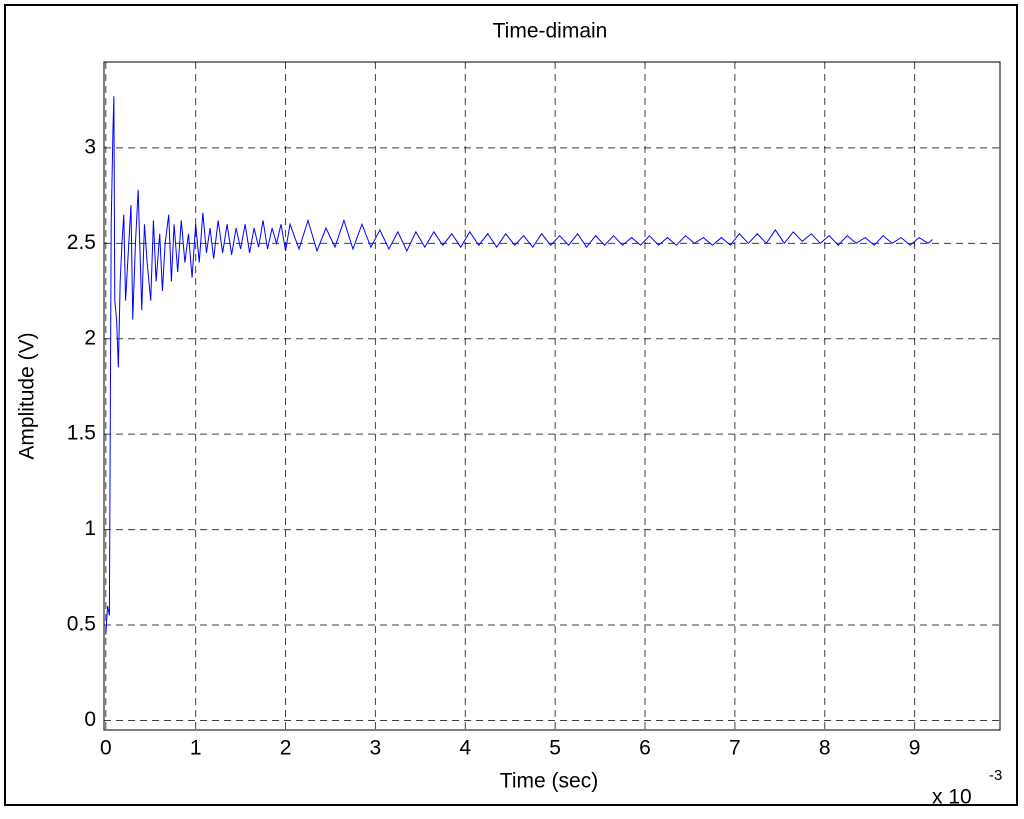 This screenshot has height=819, width=1024. Describe the element at coordinates (81, 242) in the screenshot. I see `y-tick-label: 2.5` at that location.